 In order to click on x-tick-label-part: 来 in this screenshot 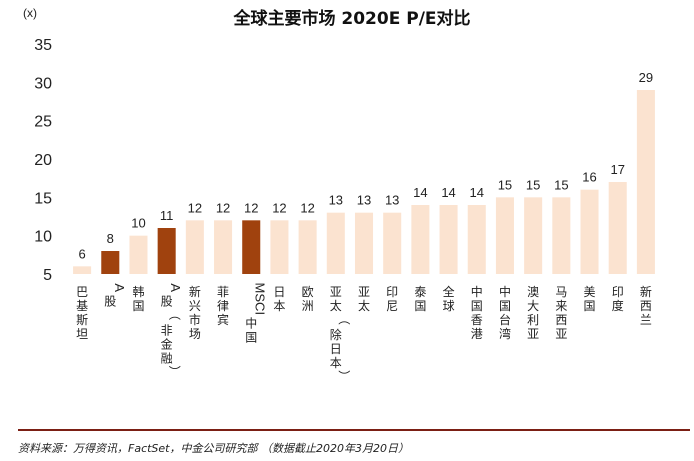, I will do `click(561, 306)`.